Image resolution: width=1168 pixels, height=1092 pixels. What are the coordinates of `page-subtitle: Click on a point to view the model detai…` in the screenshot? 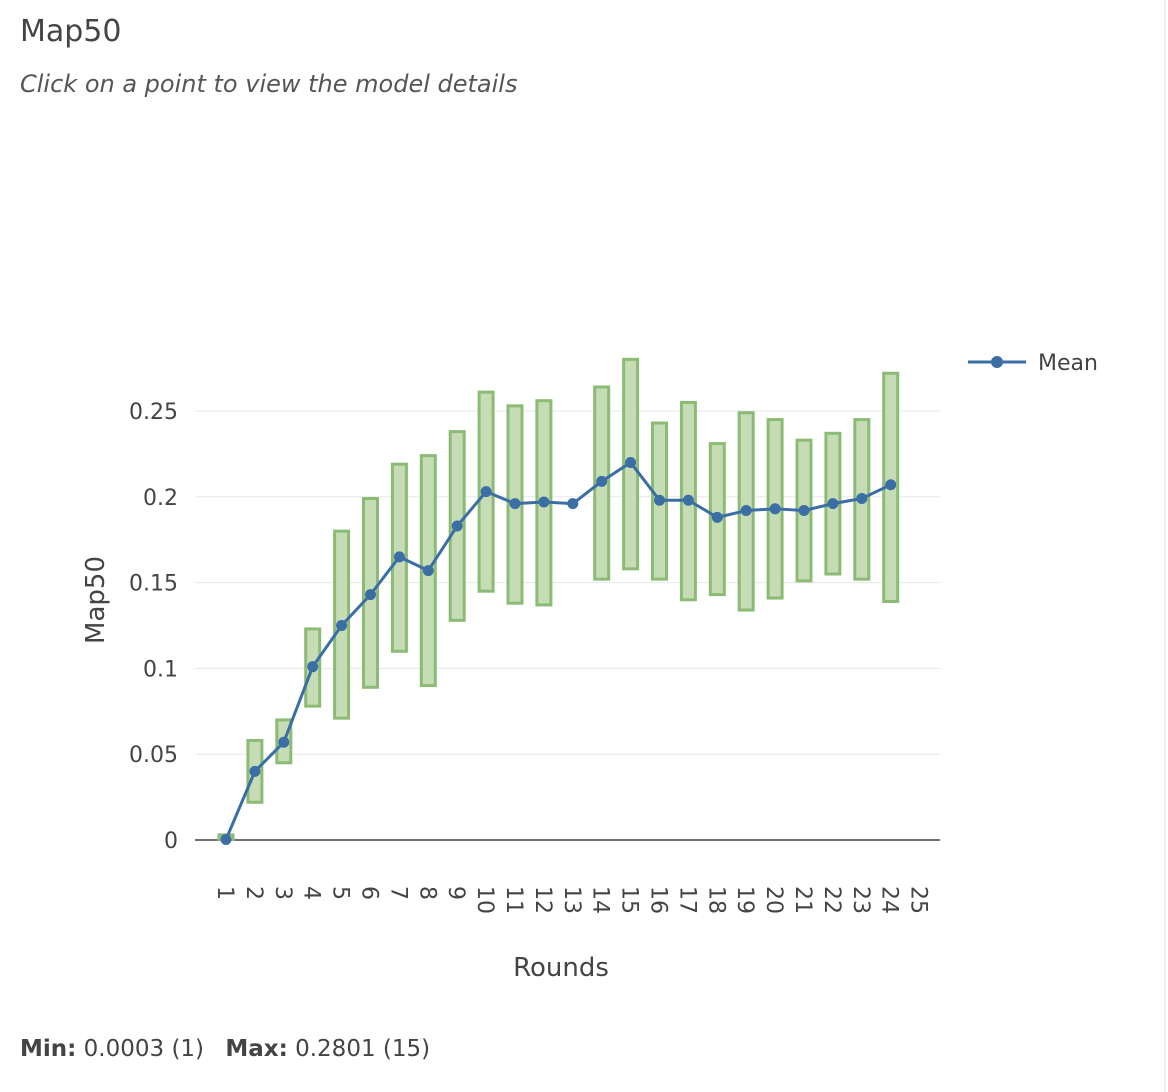 It's located at (269, 84).